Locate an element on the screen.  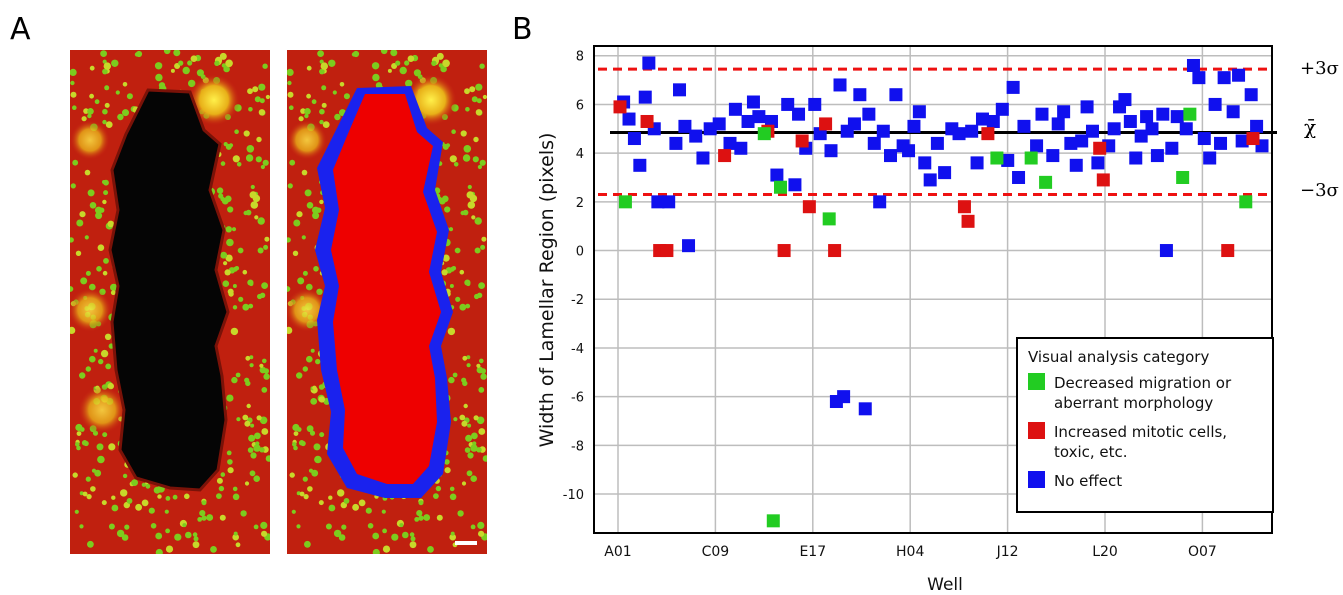
legend-swatch-decreased is located at coordinates (1036, 381).